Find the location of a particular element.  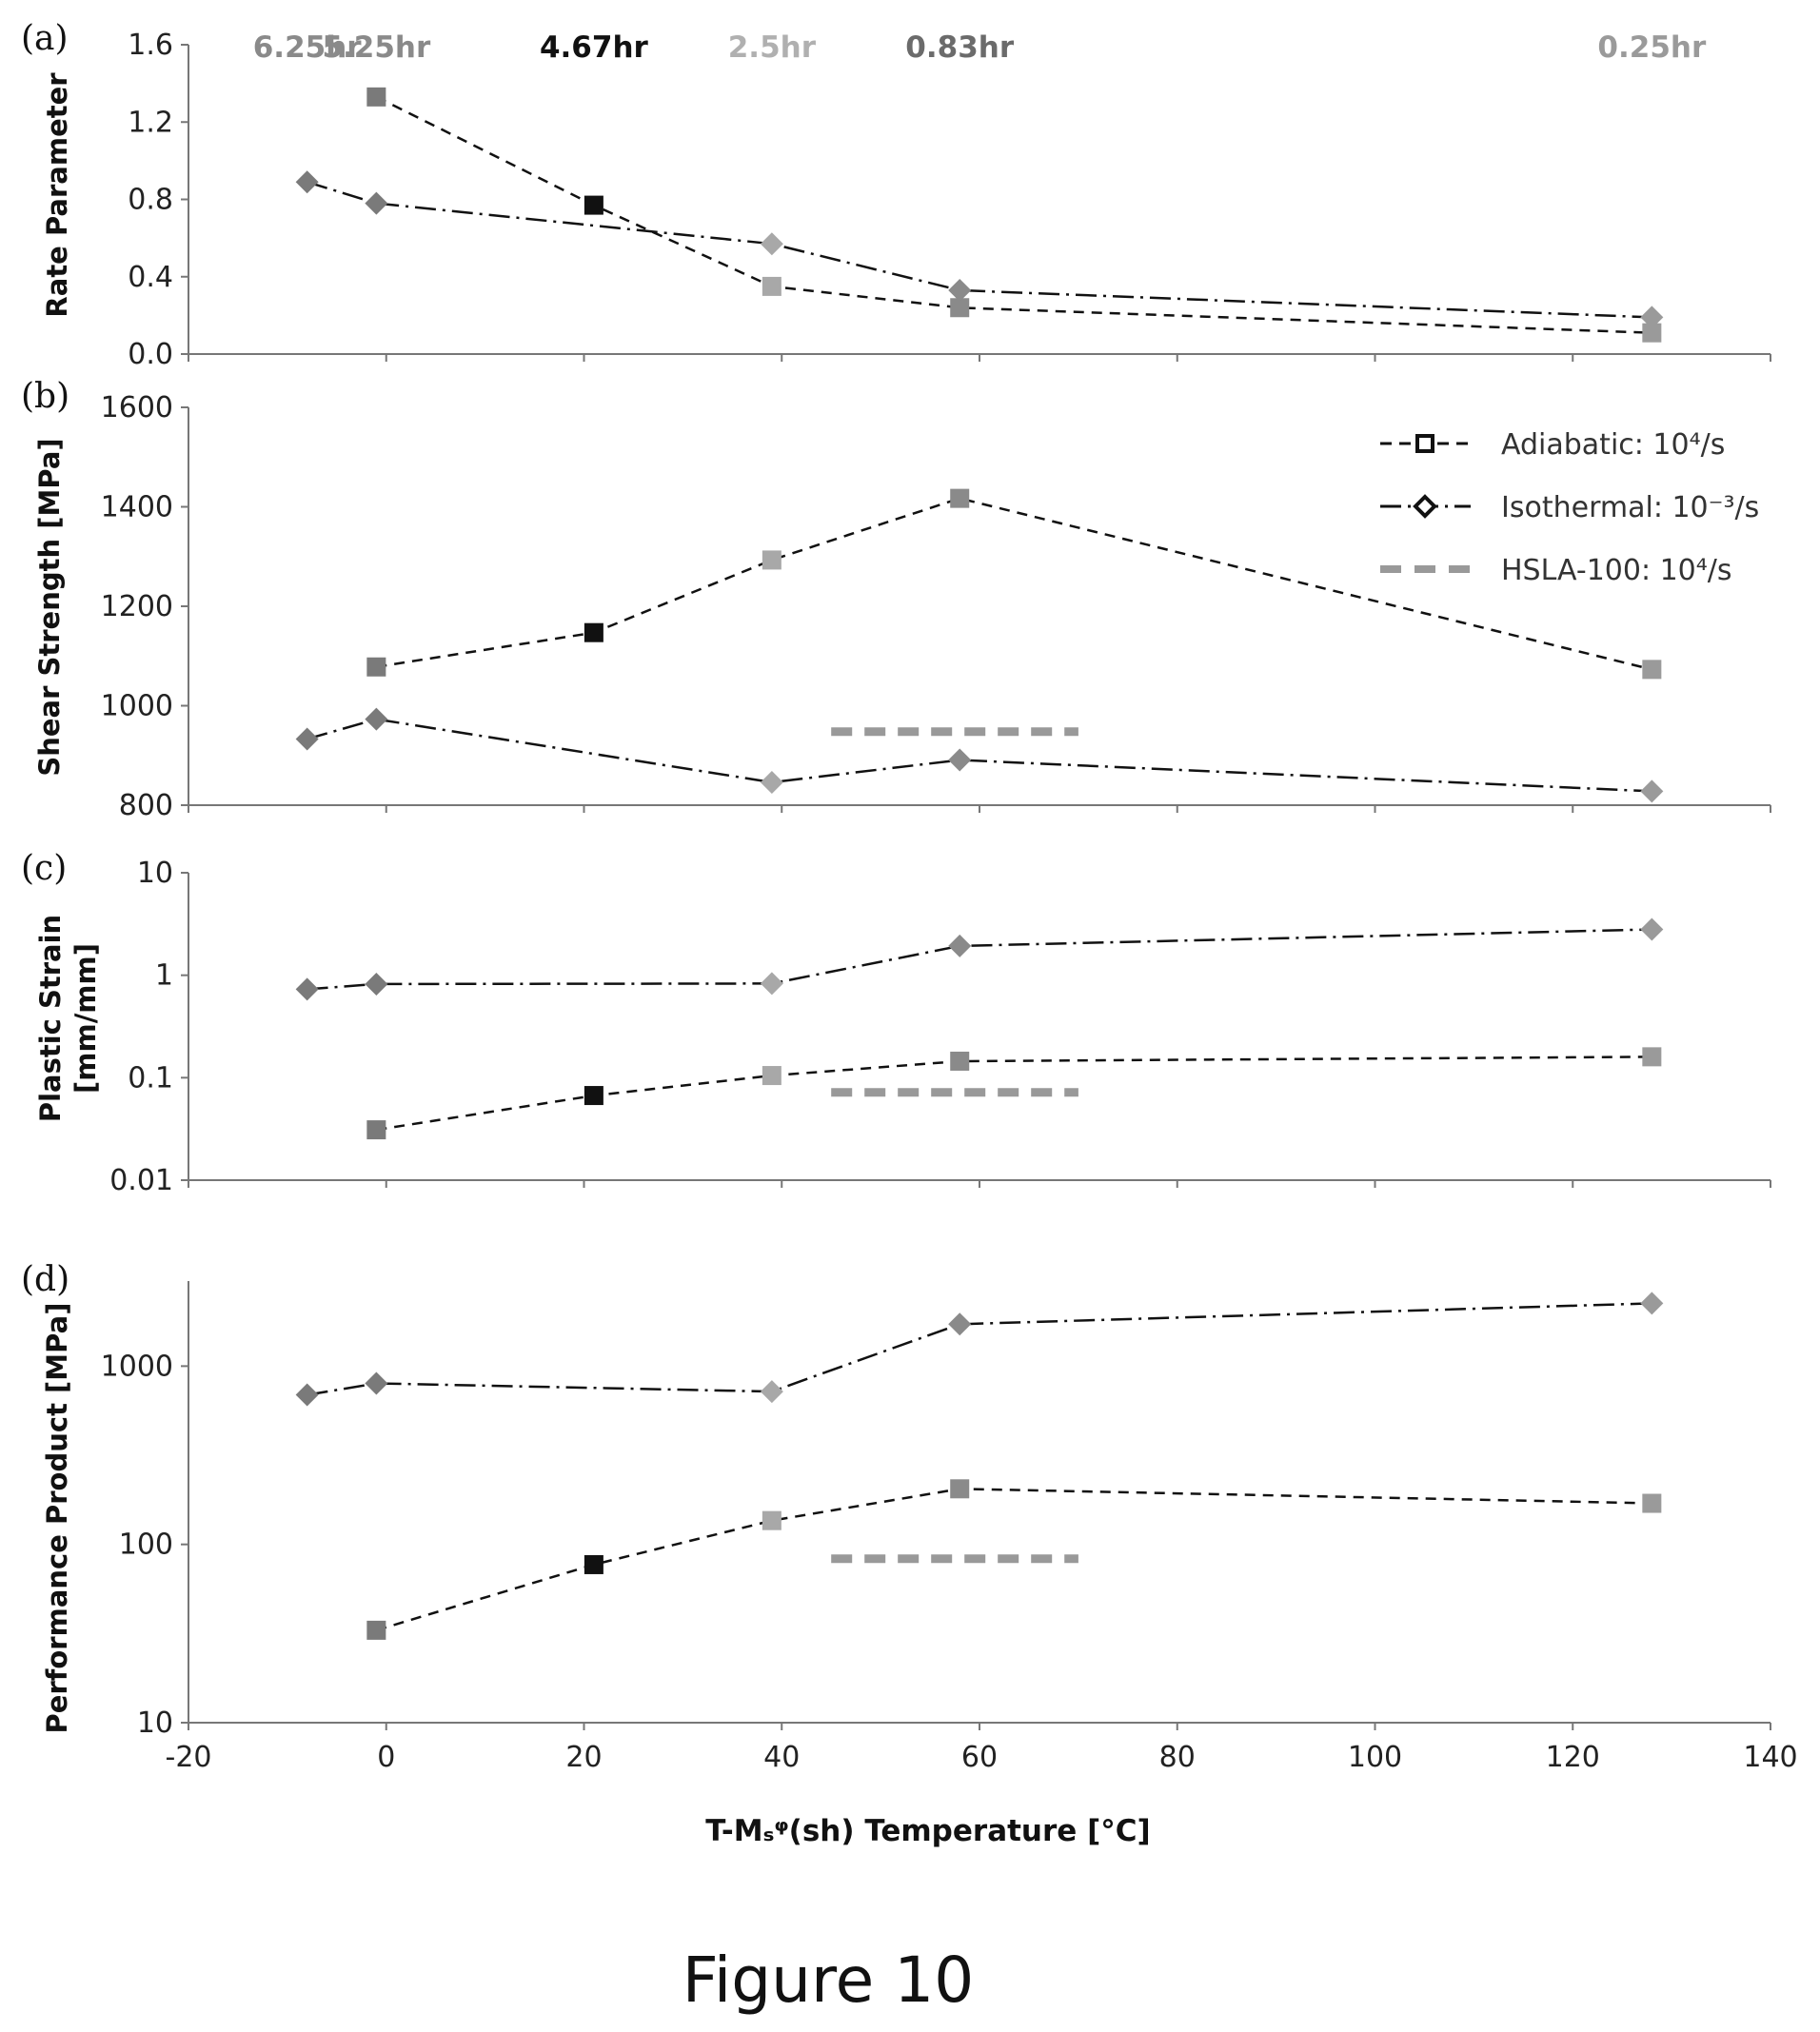

y-tick-label: 800 is located at coordinates (146, 806).